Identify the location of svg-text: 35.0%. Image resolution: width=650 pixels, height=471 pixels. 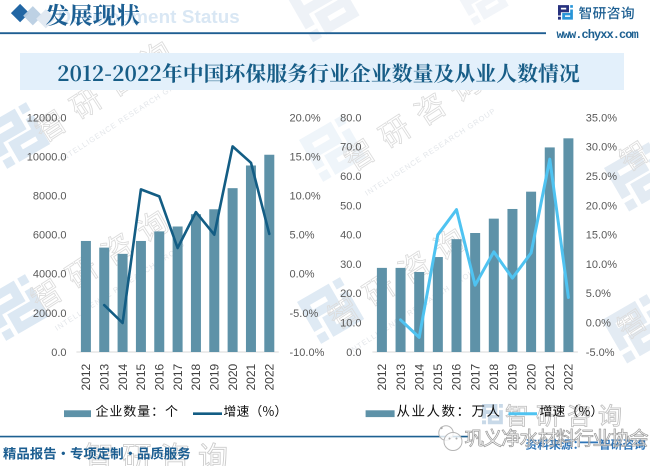
(601, 118).